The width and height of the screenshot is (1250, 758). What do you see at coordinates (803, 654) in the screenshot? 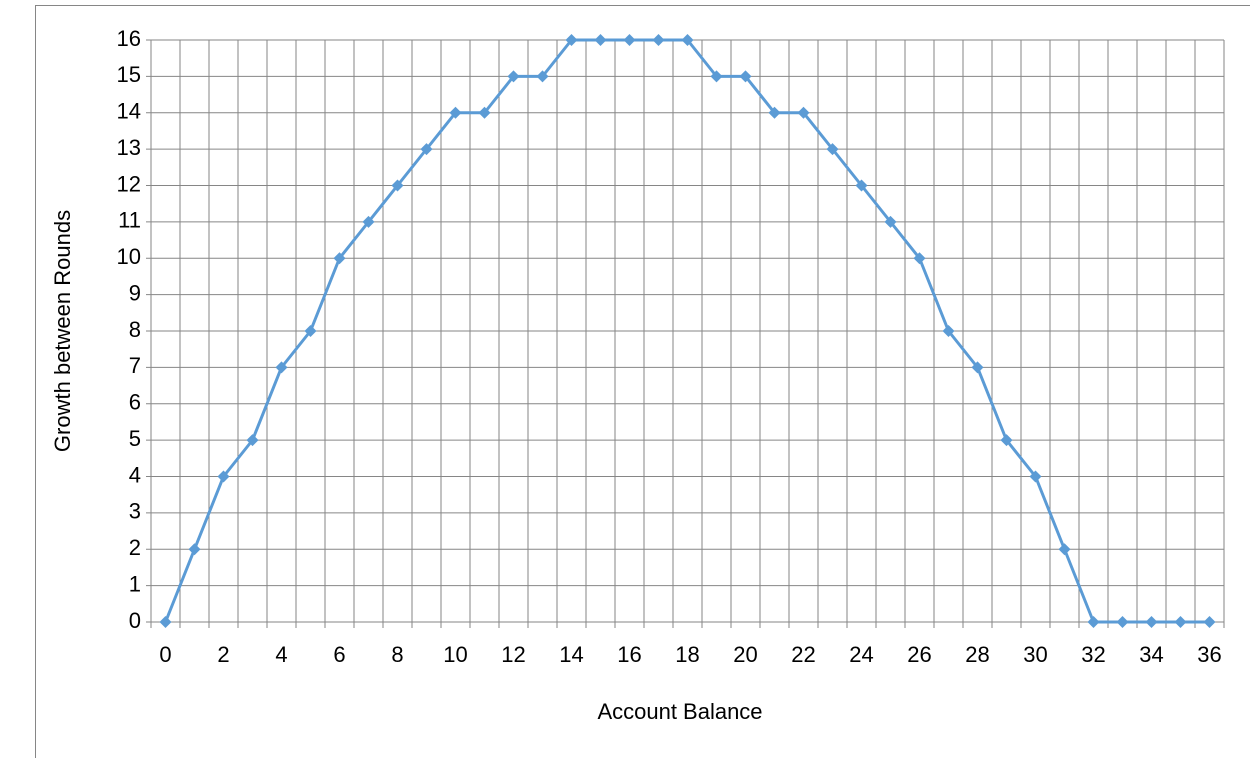
I see `x-tick-label: 22` at bounding box center [803, 654].